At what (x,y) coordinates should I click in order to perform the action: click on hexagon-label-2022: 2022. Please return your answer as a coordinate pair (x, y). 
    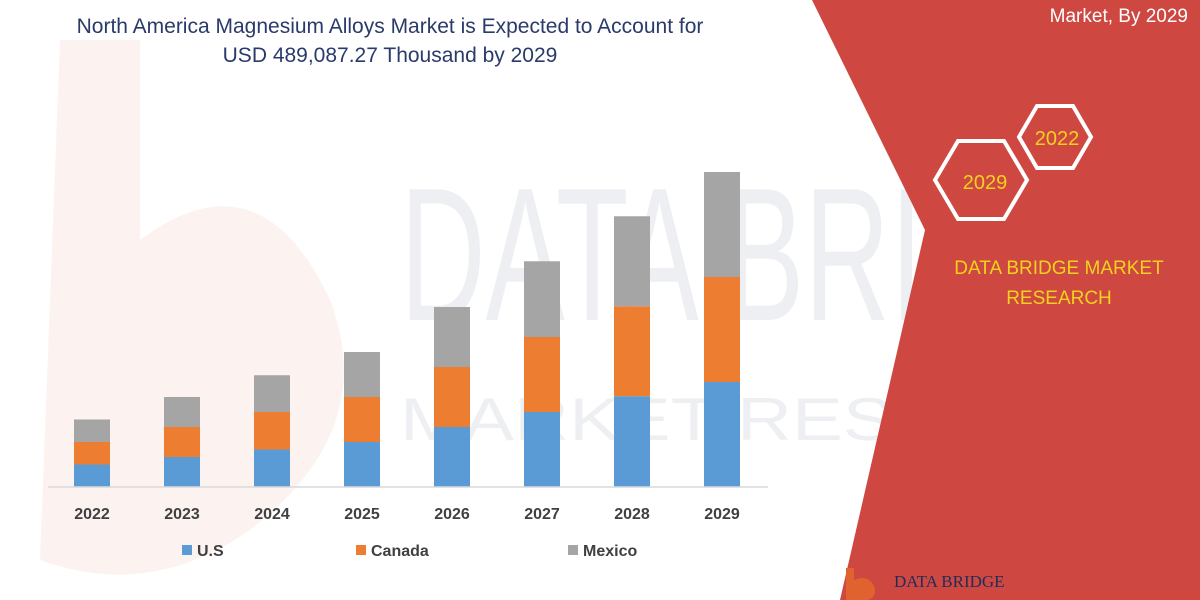
    Looking at the image, I should click on (1057, 139).